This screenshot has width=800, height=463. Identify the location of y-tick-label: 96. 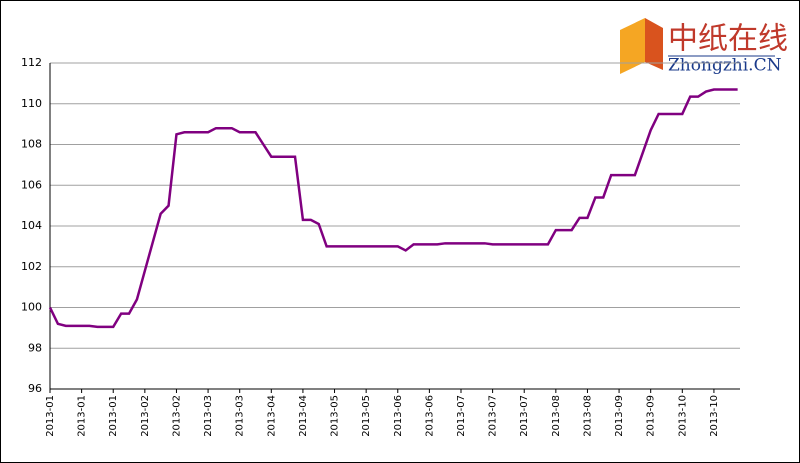
(35, 388).